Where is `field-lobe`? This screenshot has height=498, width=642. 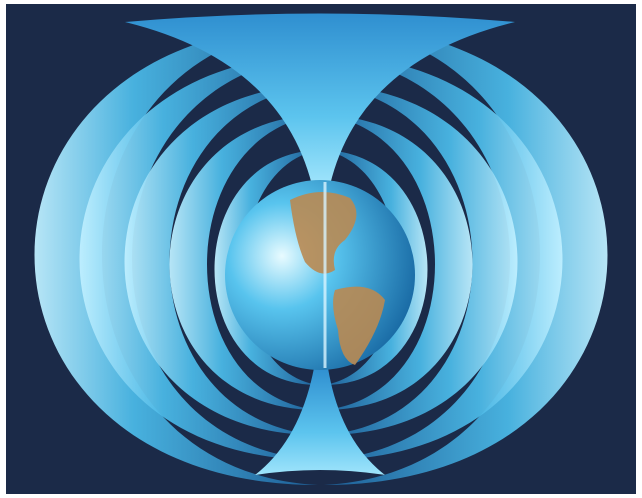 field-lobe is located at coordinates (243, 262).